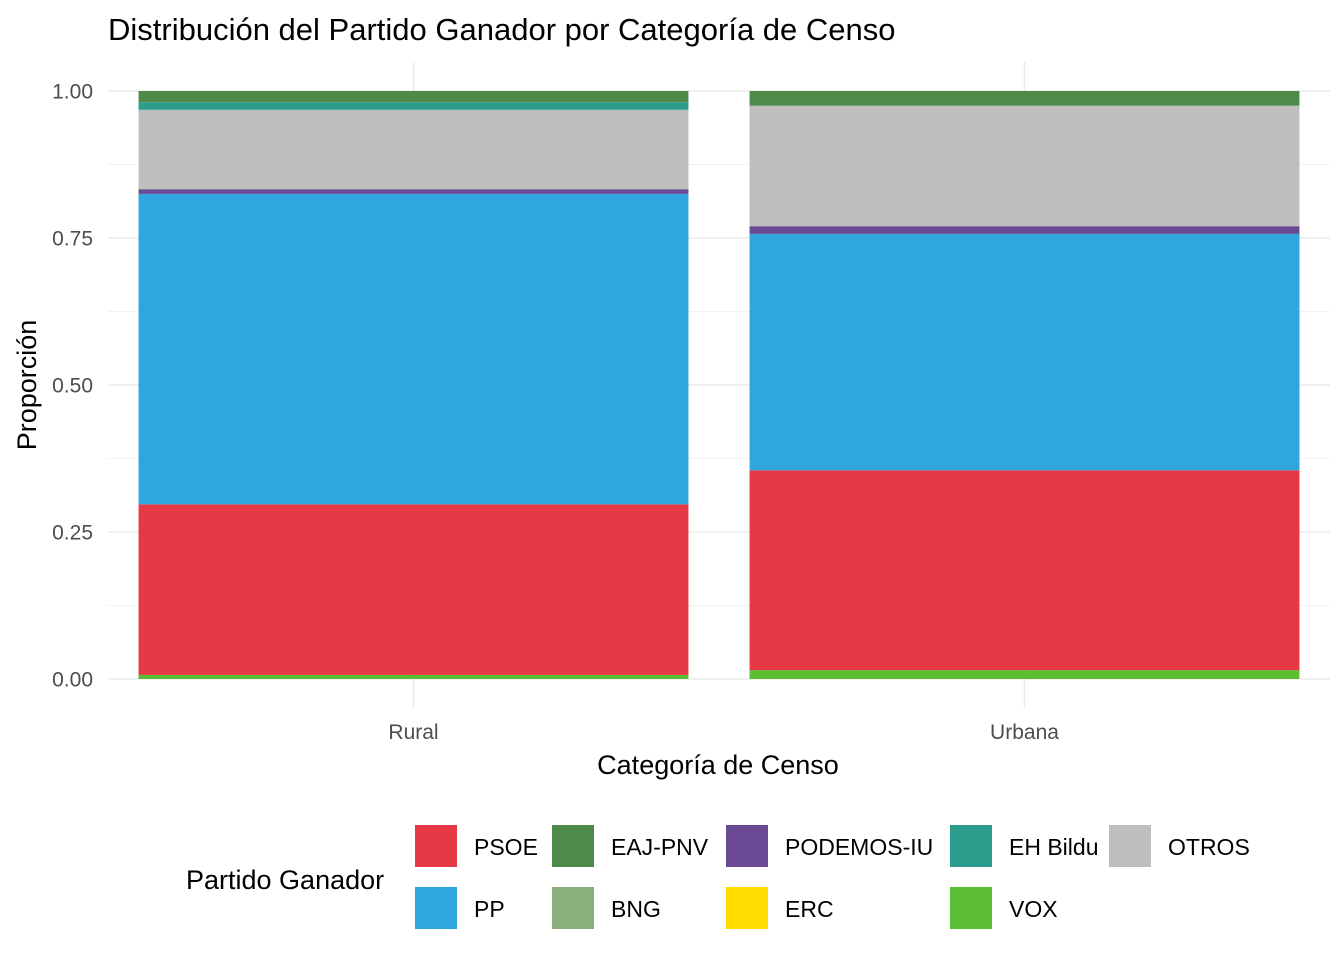 This screenshot has width=1344, height=960. I want to click on legend-title: Partido Ganador, so click(285, 880).